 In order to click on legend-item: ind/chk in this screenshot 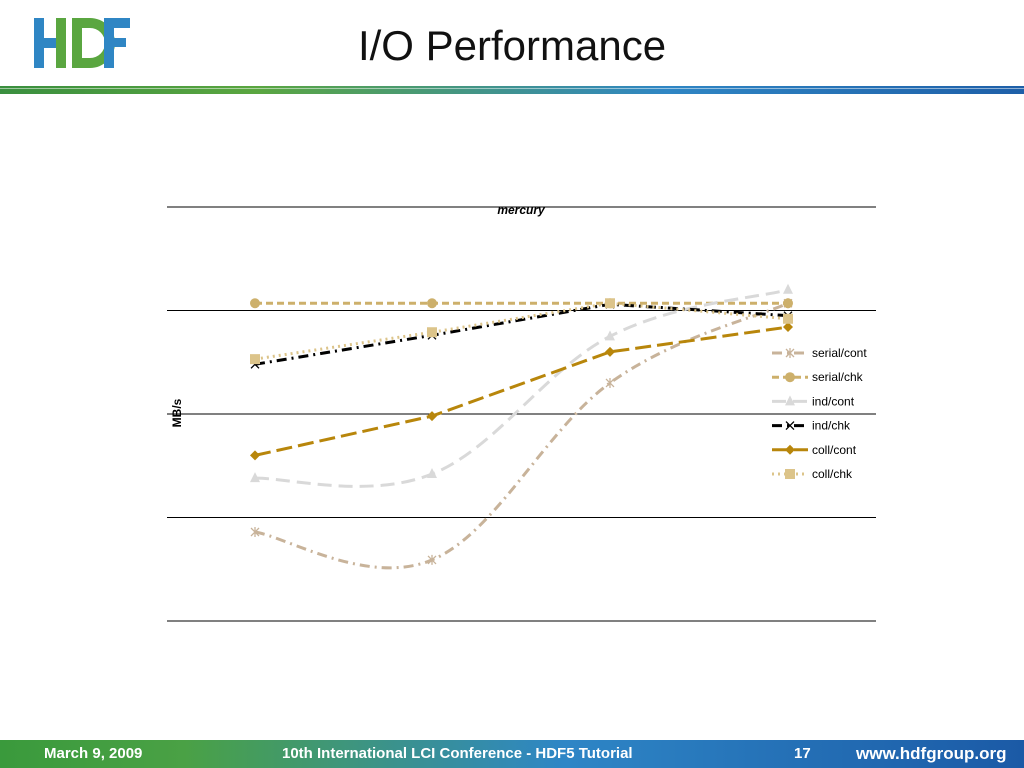, I will do `click(811, 426)`.